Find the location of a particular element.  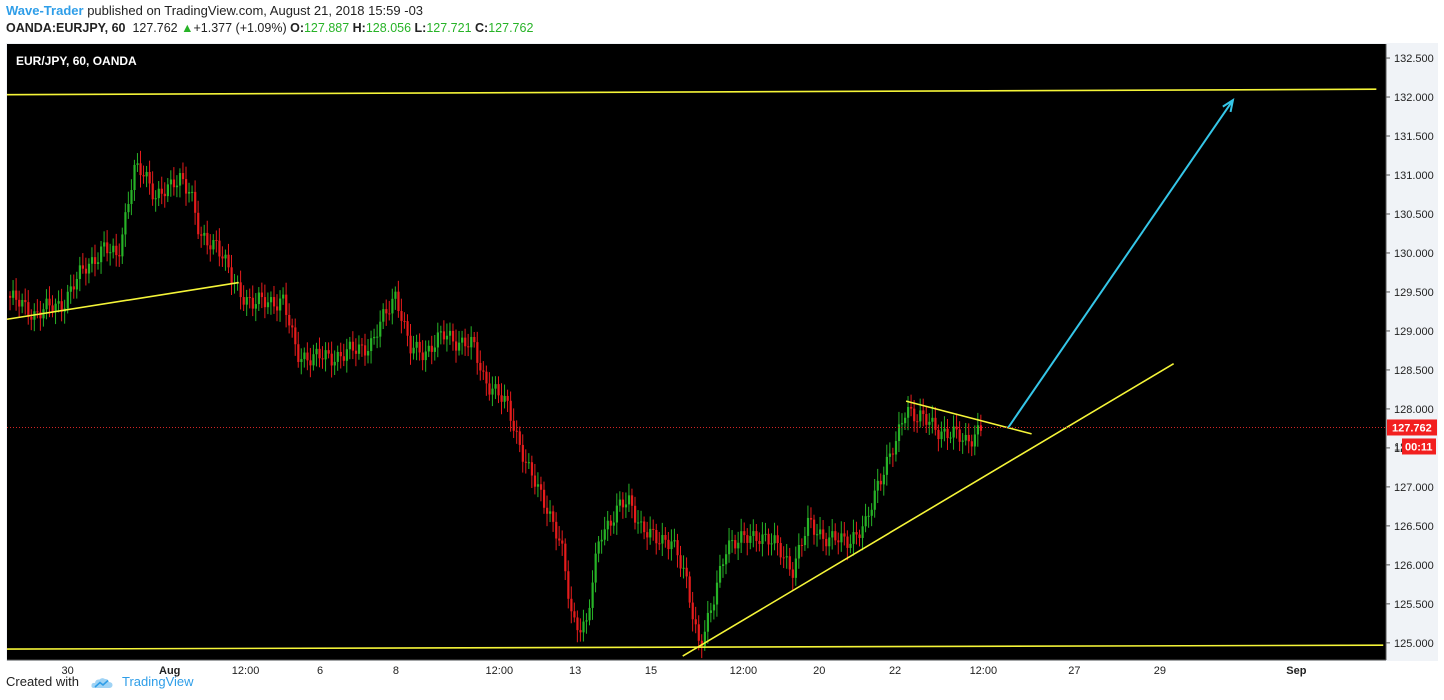

rising-trendline is located at coordinates (928, 510).